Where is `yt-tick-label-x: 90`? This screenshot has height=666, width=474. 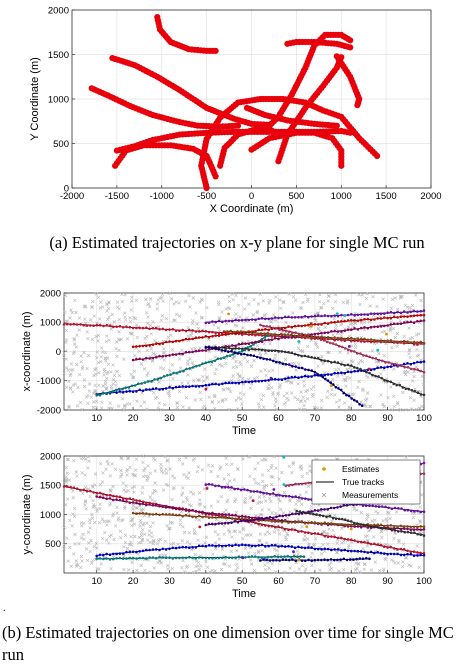 yt-tick-label-x: 90 is located at coordinates (387, 581).